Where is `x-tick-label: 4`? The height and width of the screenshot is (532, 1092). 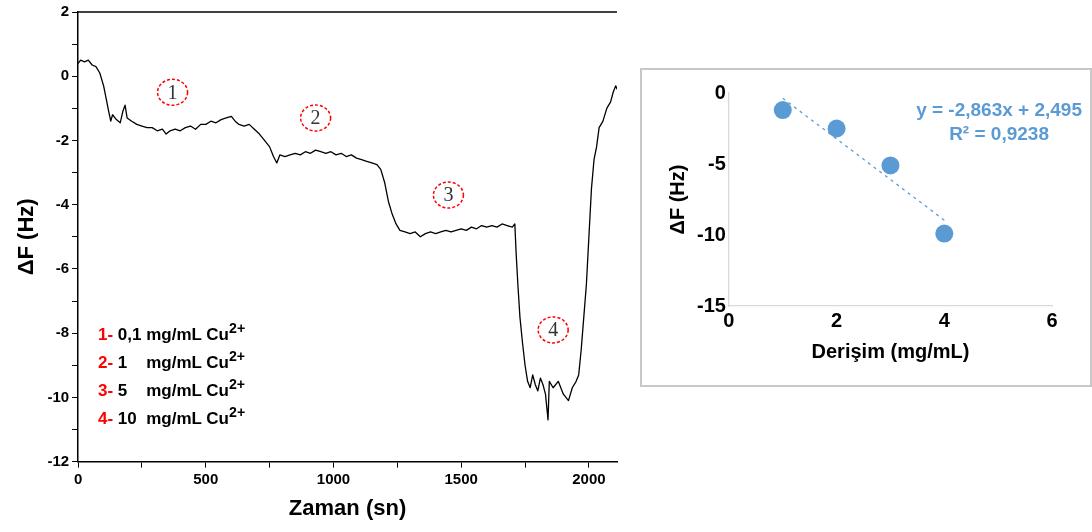
x-tick-label: 4 is located at coordinates (944, 319).